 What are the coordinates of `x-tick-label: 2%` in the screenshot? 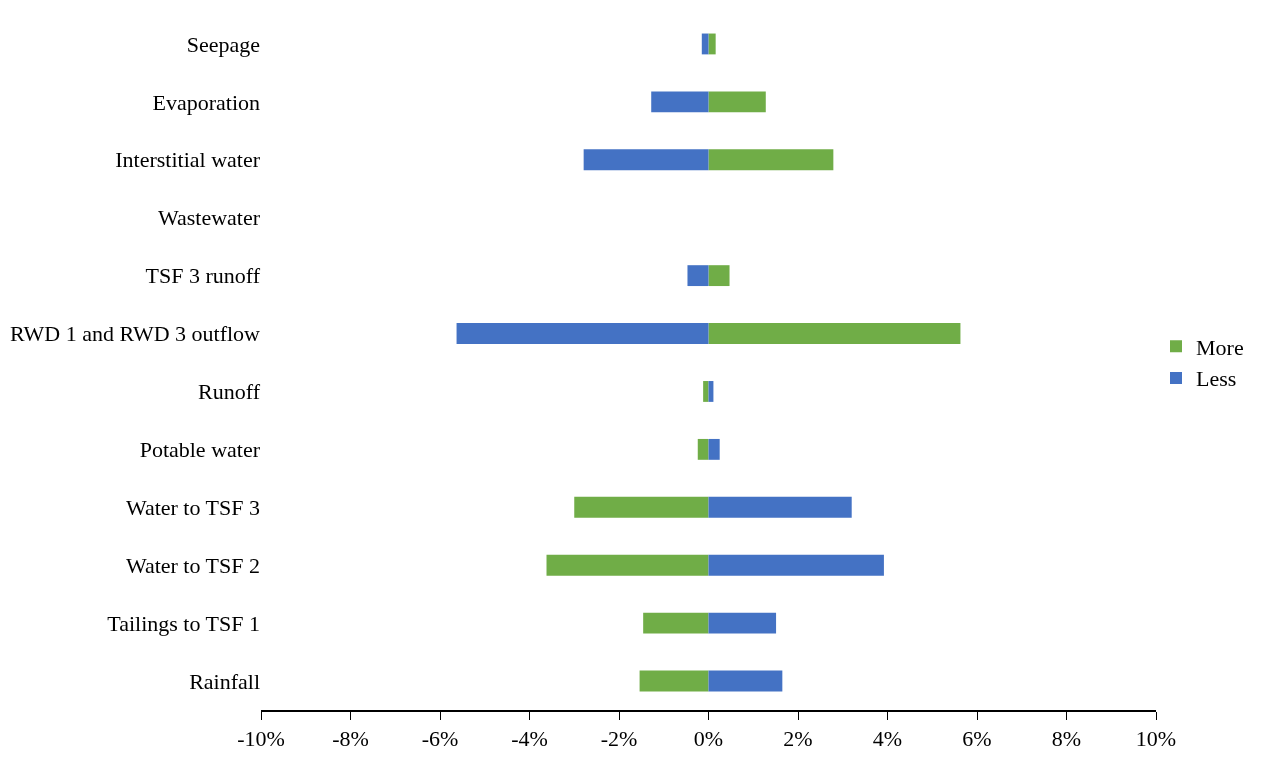 It's located at (798, 739).